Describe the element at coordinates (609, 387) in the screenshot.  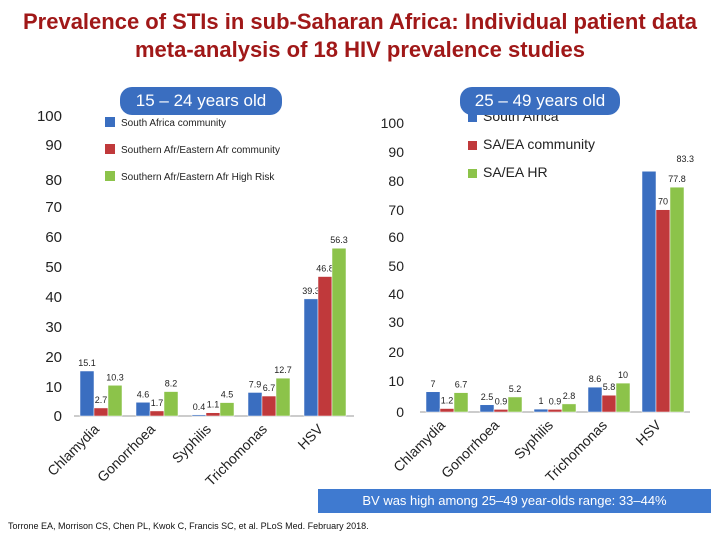
I see `right-data-label: 5.8` at that location.